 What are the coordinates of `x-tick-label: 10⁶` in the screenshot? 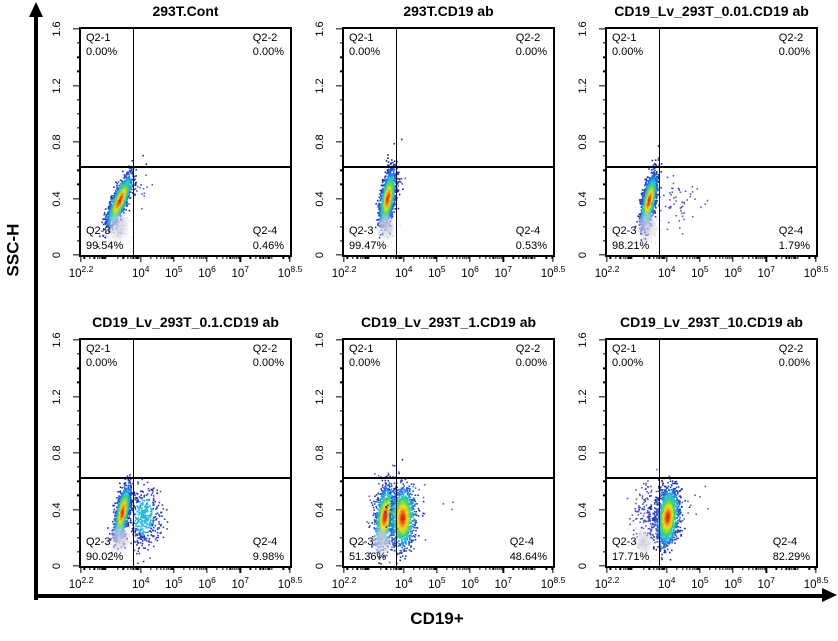 It's located at (207, 583).